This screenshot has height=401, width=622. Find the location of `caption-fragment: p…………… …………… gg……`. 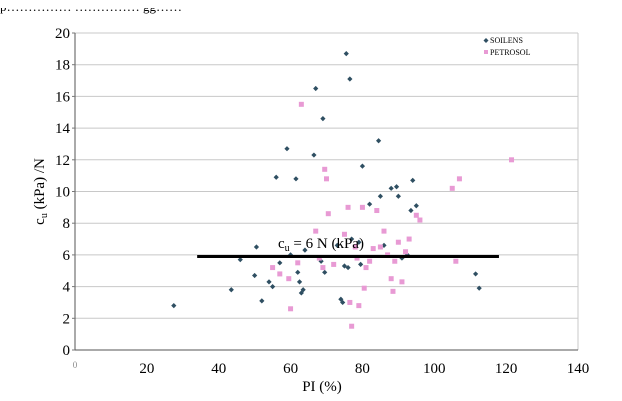

caption-fragment: p…………… …………… gg…… is located at coordinates (91, 7).